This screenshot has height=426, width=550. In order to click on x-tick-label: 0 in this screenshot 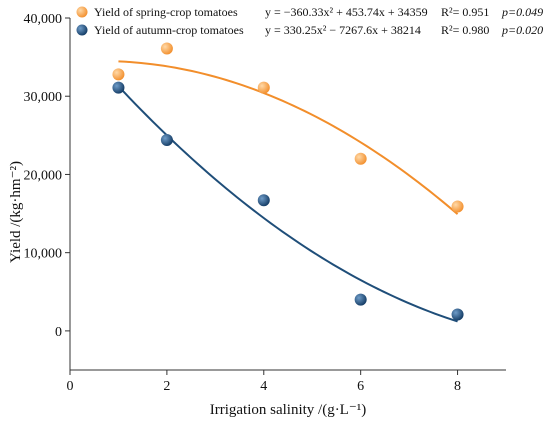, I will do `click(70, 386)`.